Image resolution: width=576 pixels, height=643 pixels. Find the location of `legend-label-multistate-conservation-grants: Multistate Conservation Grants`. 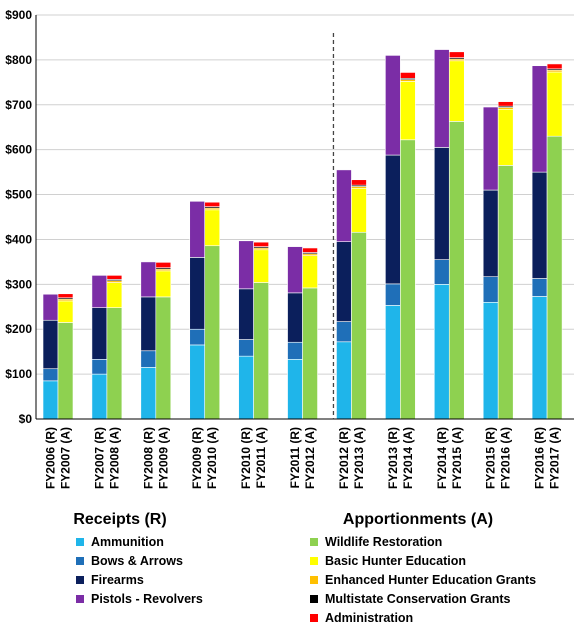

legend-label-multistate-conservation-grants: Multistate Conservation Grants is located at coordinates (417, 599).